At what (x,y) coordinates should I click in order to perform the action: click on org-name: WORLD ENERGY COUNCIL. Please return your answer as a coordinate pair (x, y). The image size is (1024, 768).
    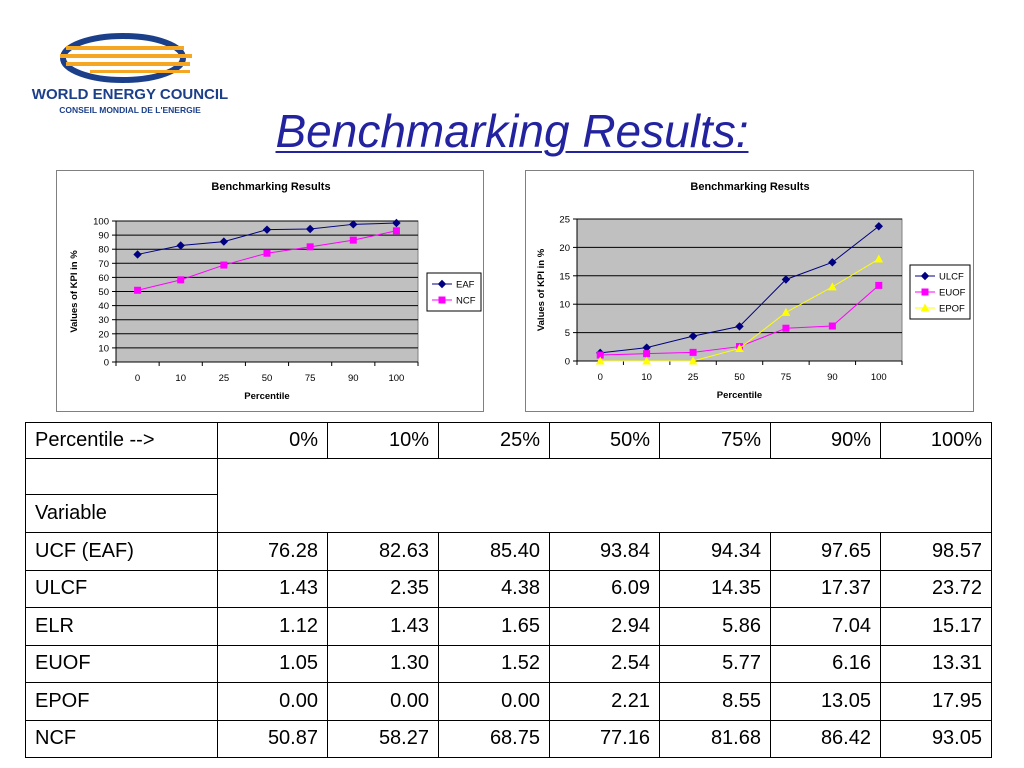
    Looking at the image, I should click on (130, 94).